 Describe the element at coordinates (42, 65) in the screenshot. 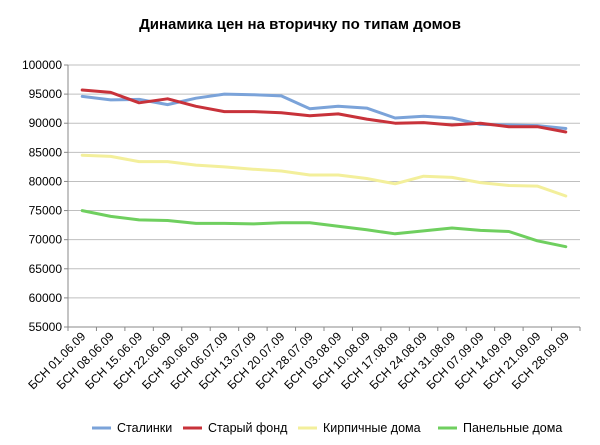

I see `y-tick-label: 100000` at that location.